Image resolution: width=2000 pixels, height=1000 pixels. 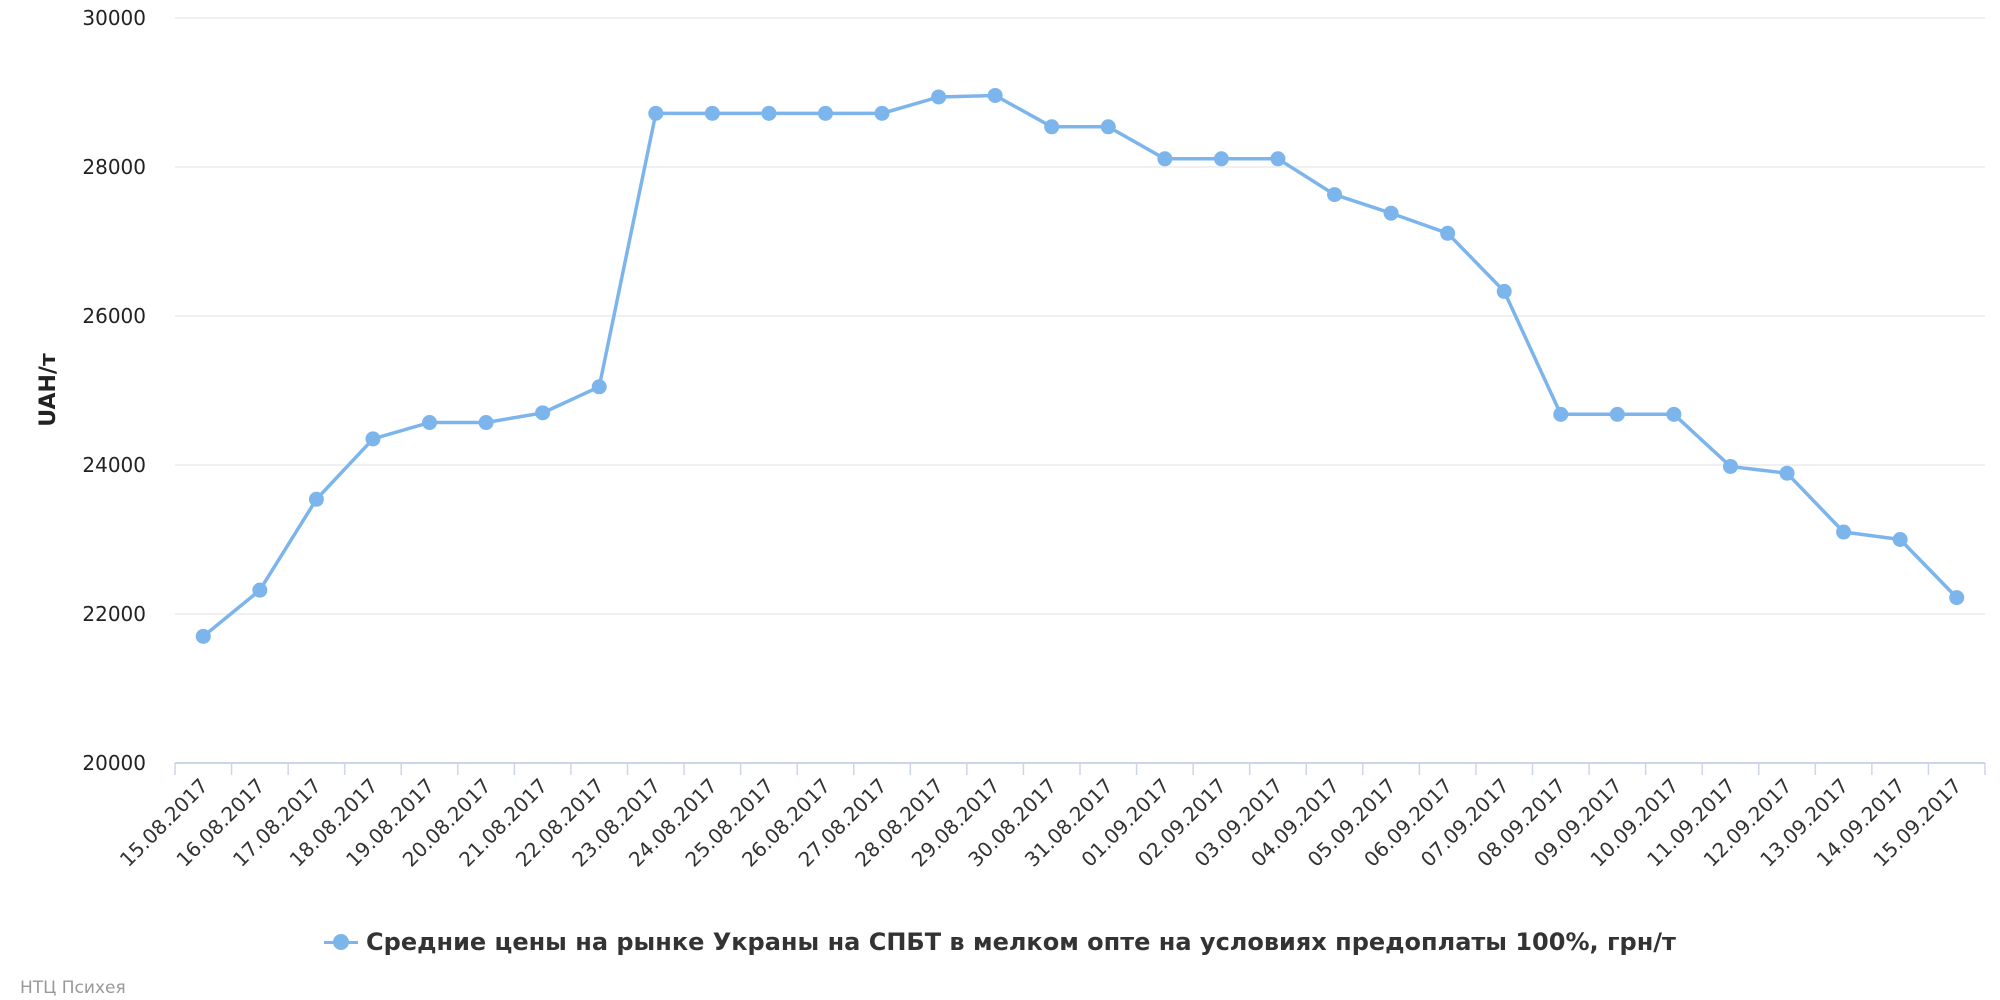 What do you see at coordinates (341, 942) in the screenshot?
I see `legend-marker-icon` at bounding box center [341, 942].